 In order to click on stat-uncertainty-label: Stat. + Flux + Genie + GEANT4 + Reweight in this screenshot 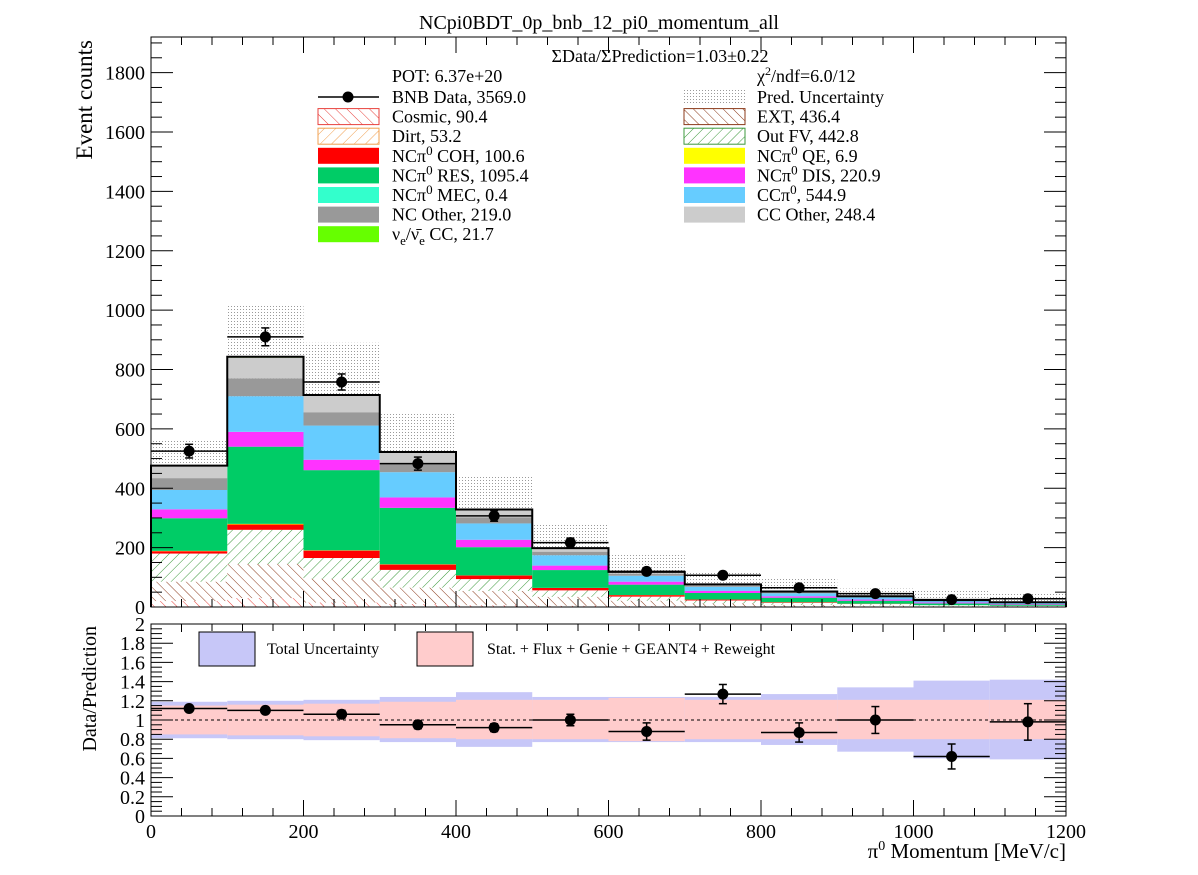, I will do `click(631, 649)`.